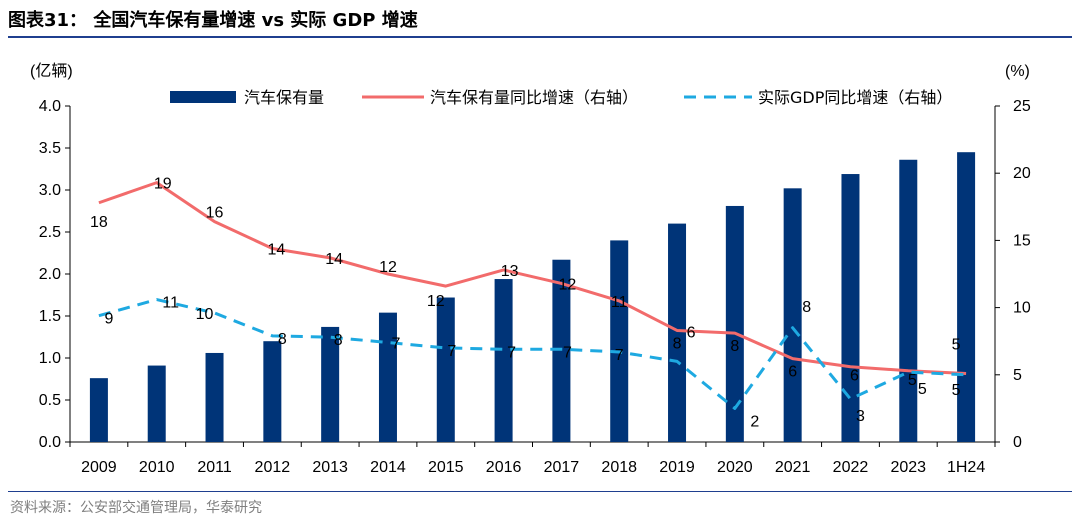  Describe the element at coordinates (213, 20) in the screenshot. I see `figure-title: 图表31： 全国汽车保有量增速 vs 实际 GDP 增速` at that location.